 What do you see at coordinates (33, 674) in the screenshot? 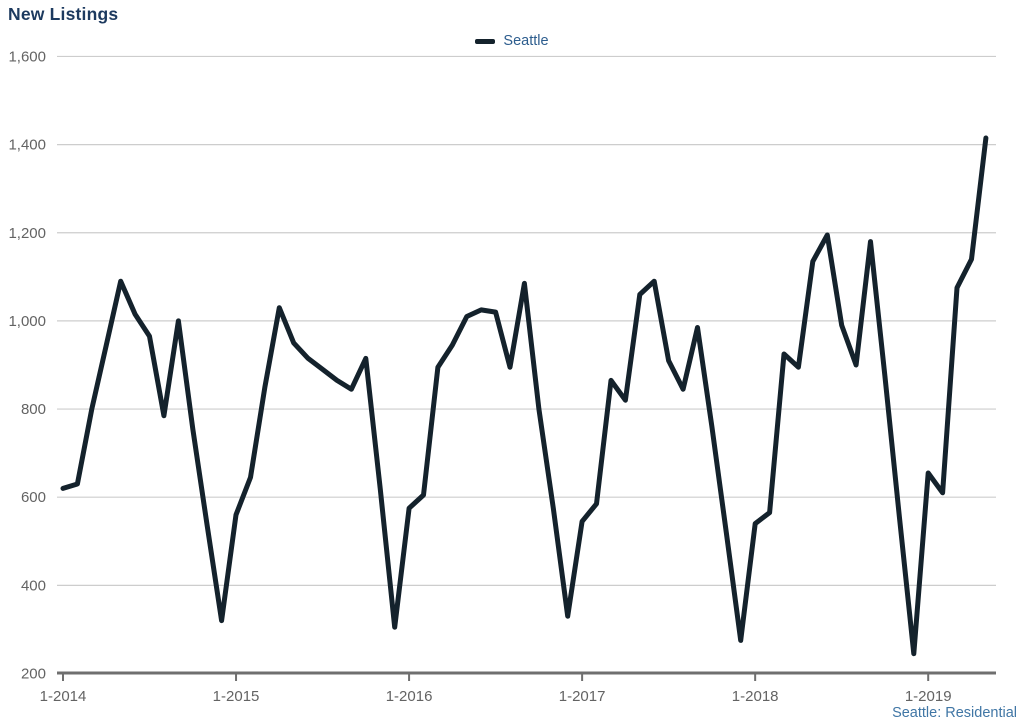
I see `y-axis-label: 200` at bounding box center [33, 674].